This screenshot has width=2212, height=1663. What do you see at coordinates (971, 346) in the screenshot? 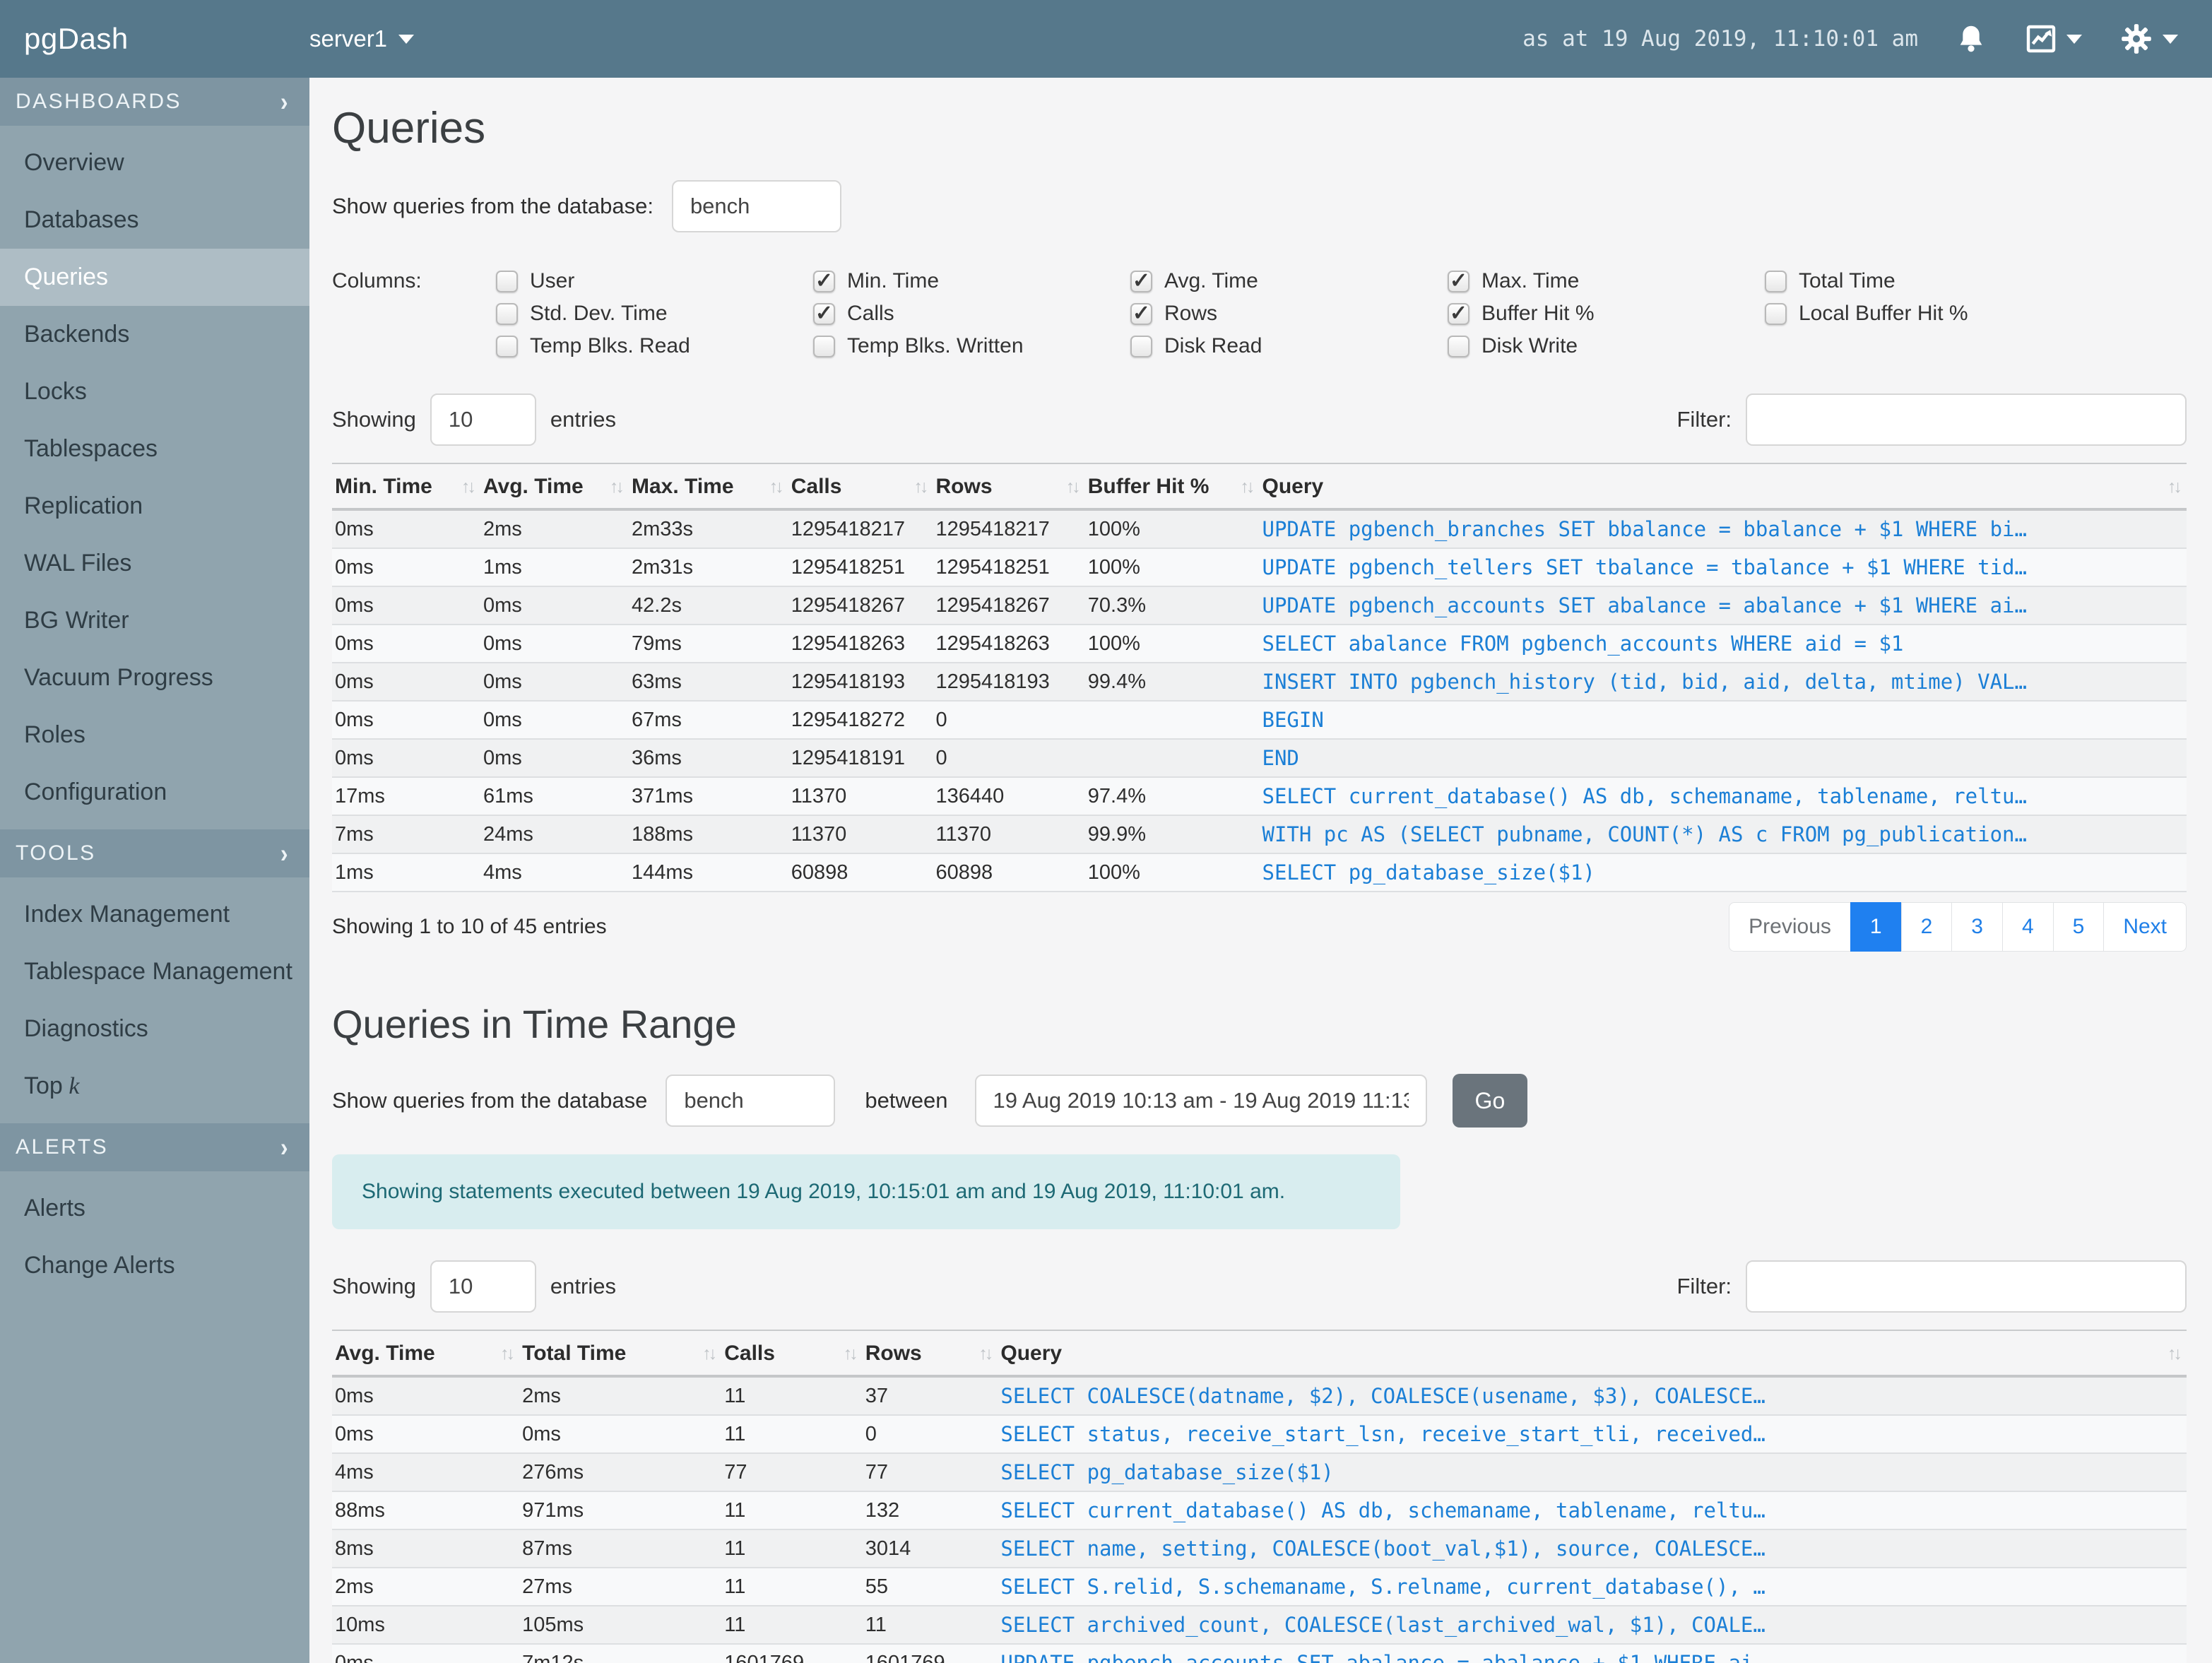
I see `checkbox-temp-blks-written: Temp Blks. Written` at bounding box center [971, 346].